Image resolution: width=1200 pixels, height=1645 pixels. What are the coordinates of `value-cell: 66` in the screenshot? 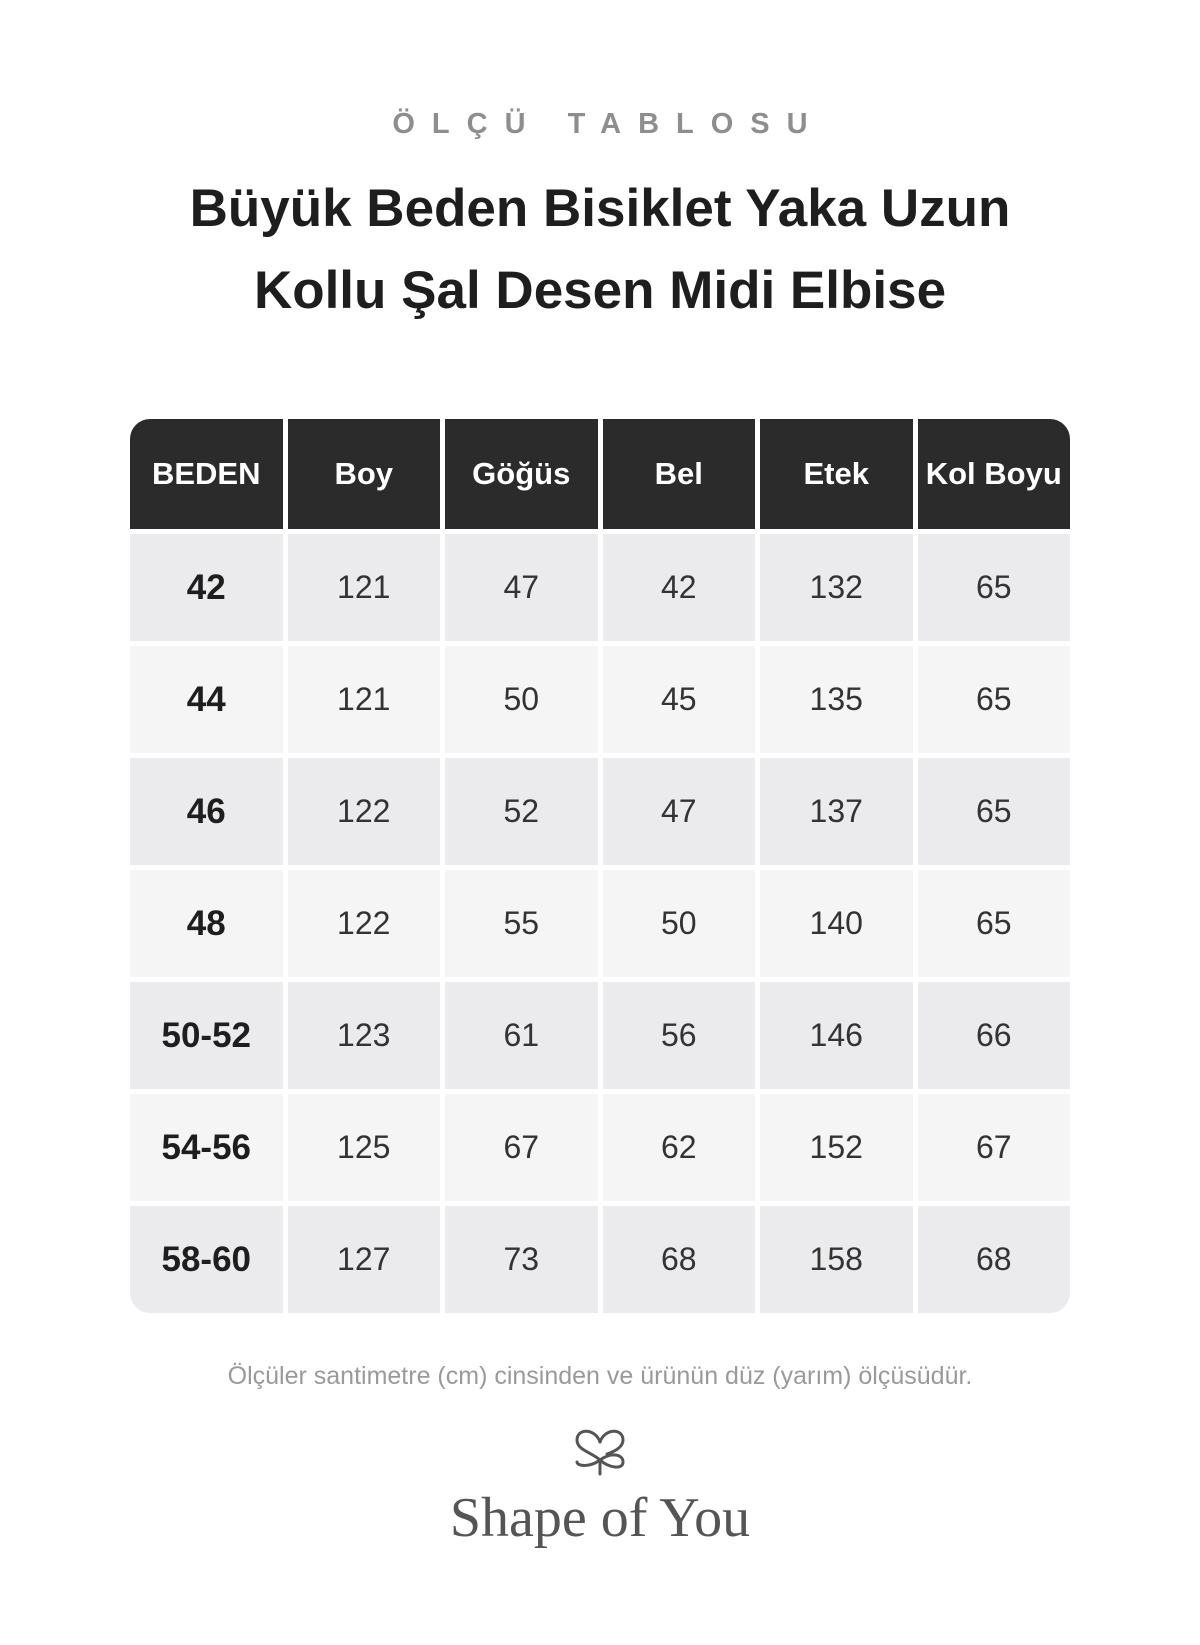 It's located at (993, 1035).